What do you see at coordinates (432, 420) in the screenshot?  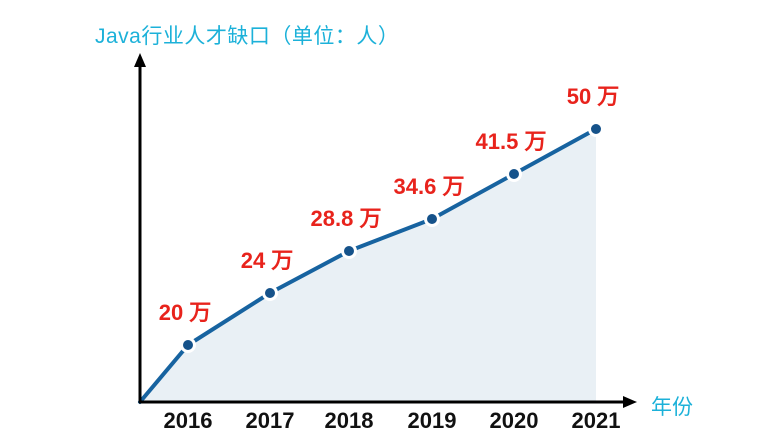 I see `x-axis-tick-label: 2019` at bounding box center [432, 420].